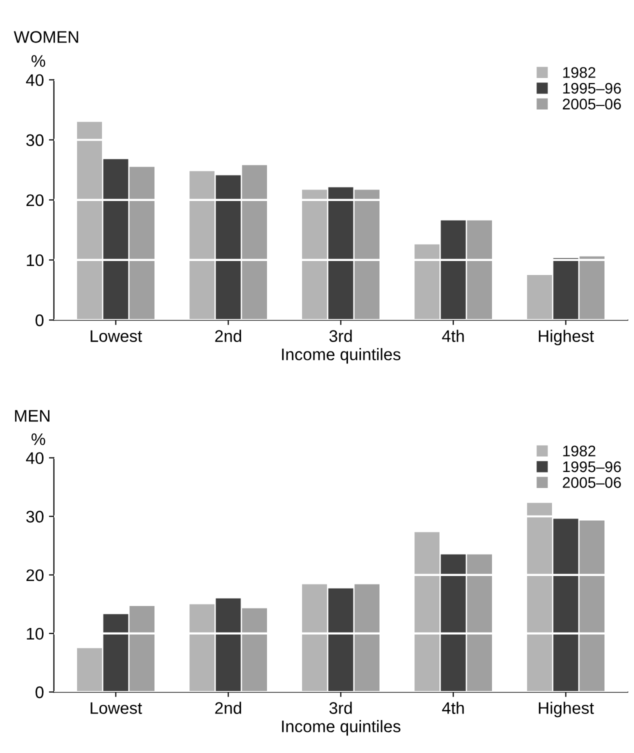 This screenshot has height=753, width=634. I want to click on chart-title: MEN, so click(32, 416).